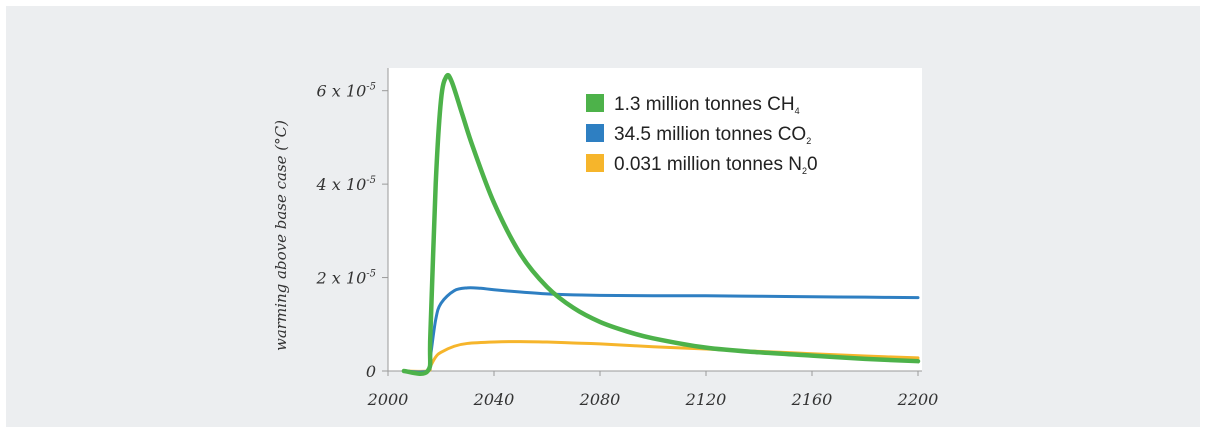 The image size is (1206, 433). I want to click on x-tick-label: 2120, so click(706, 399).